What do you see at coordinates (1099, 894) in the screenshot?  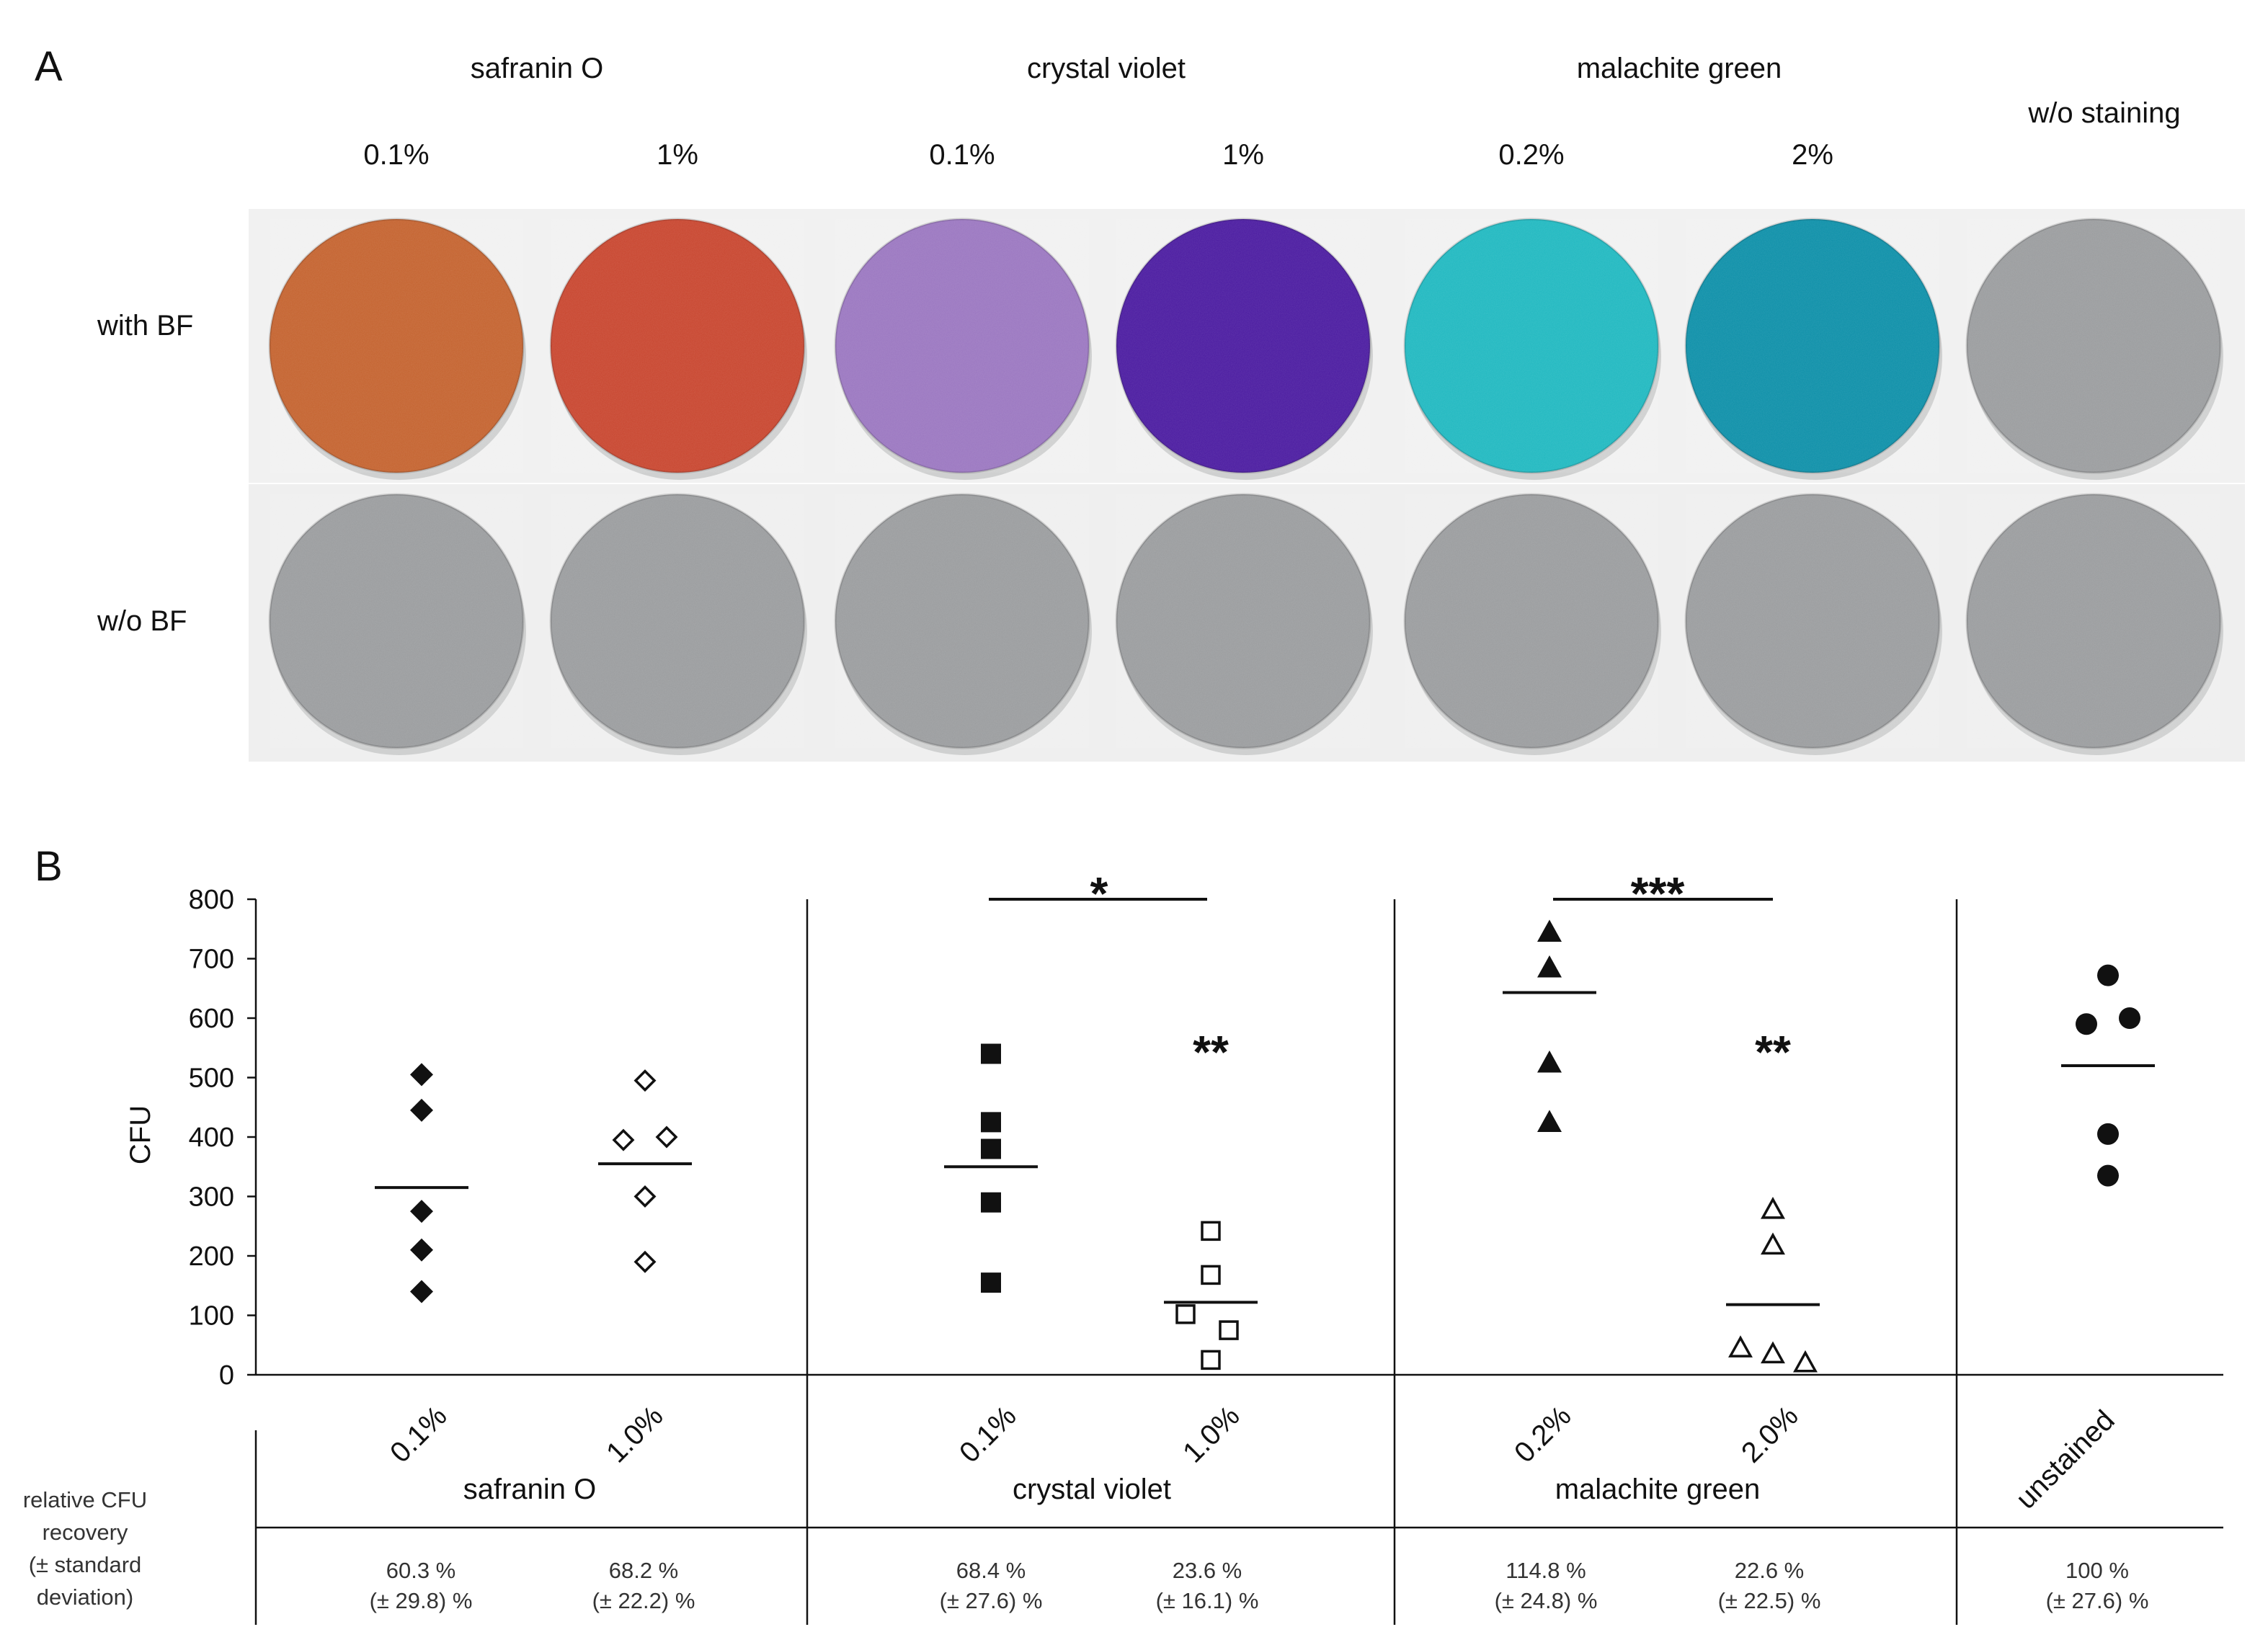 I see `significance-crystal-violet: *` at bounding box center [1099, 894].